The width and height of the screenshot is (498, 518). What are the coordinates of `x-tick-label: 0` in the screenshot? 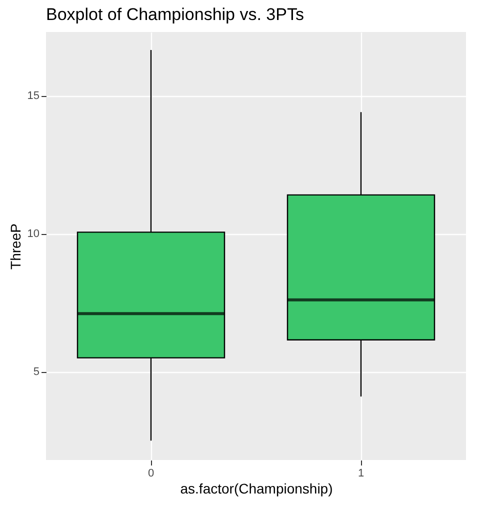 It's located at (151, 474).